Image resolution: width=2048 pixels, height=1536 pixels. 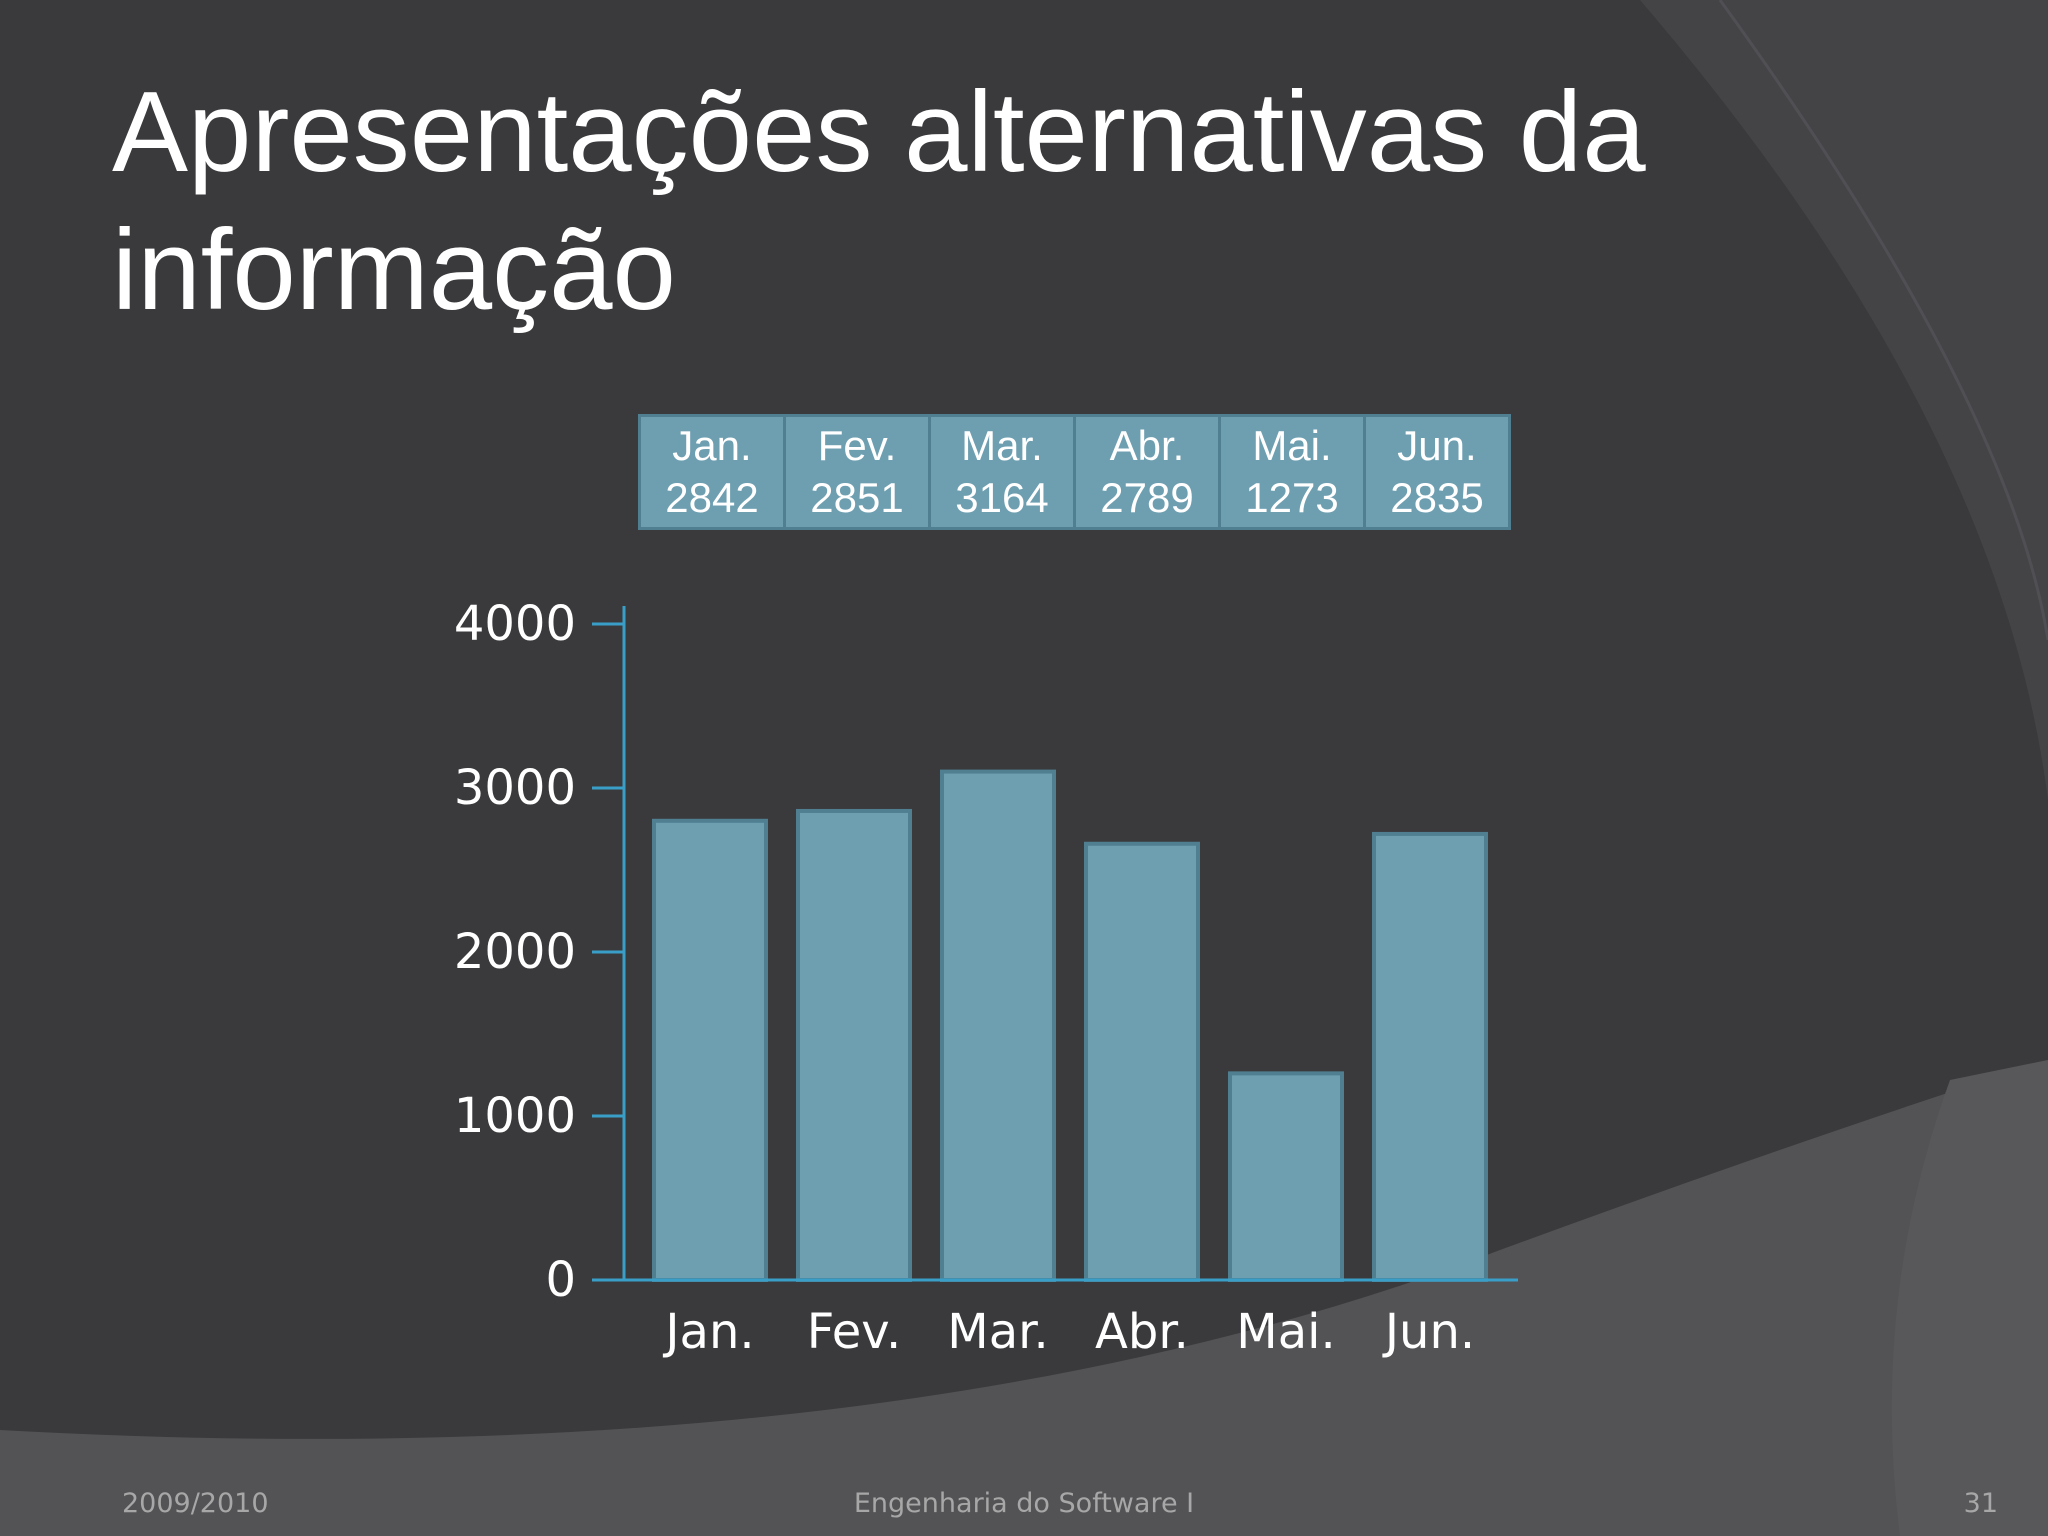 I want to click on month-value: 2835, so click(x=1437, y=497).